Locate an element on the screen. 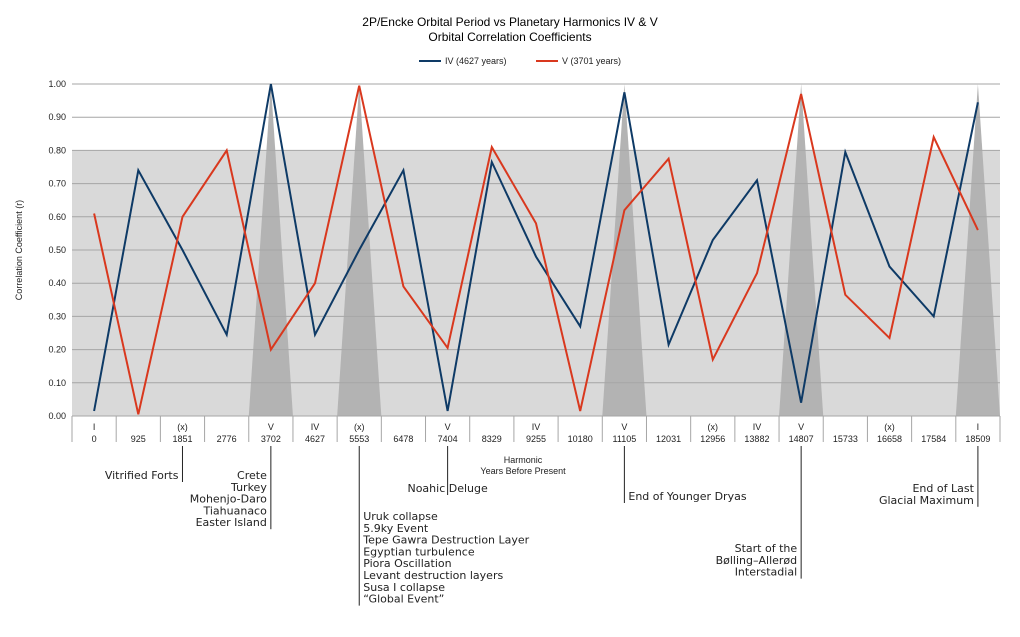 Image resolution: width=1020 pixels, height=637 pixels. y-tick-label: 1.00 is located at coordinates (57, 84).